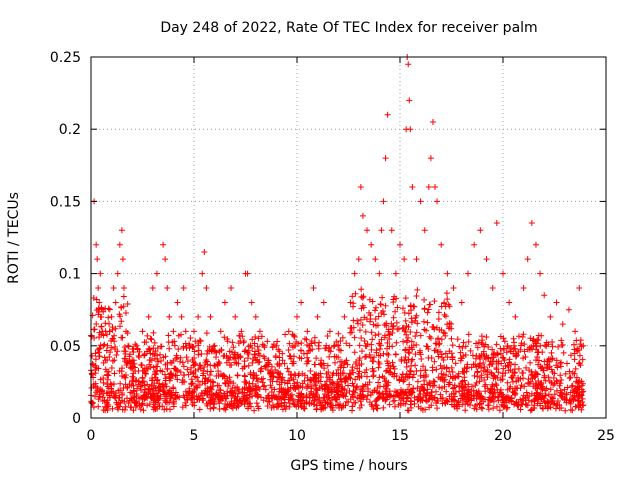 The width and height of the screenshot is (640, 480). What do you see at coordinates (14, 238) in the screenshot?
I see `y-axis-title: ROTI / TECUs` at bounding box center [14, 238].